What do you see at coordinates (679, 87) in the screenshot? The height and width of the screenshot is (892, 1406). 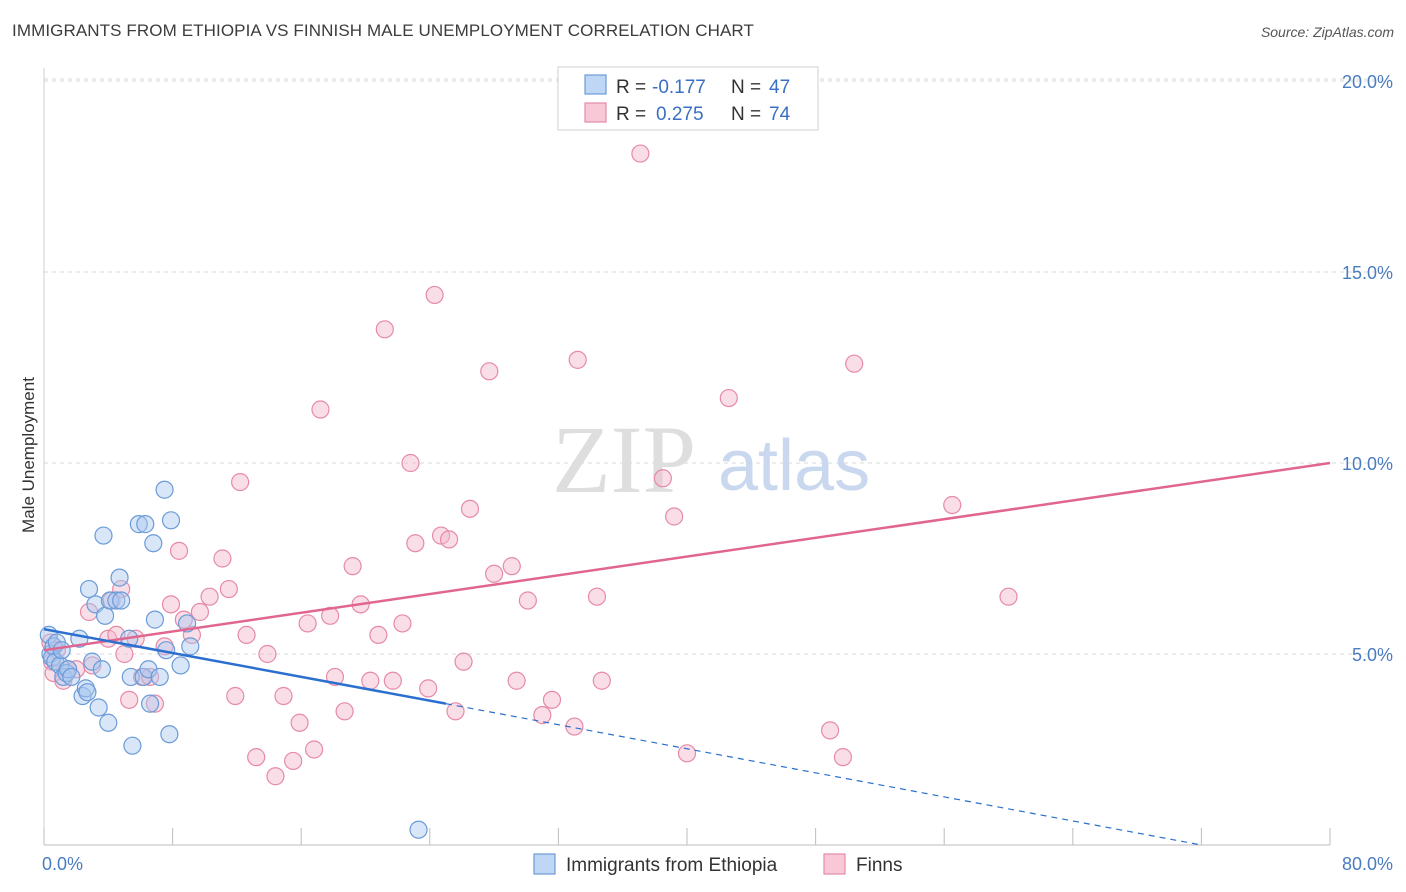 I see `legend-r-value-0: -0.177` at bounding box center [679, 87].